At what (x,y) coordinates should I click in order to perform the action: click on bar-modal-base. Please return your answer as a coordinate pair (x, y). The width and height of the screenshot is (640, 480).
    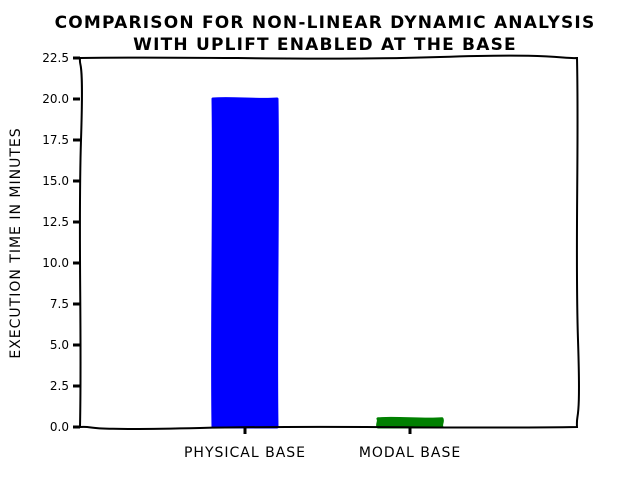
    Looking at the image, I should click on (410, 422).